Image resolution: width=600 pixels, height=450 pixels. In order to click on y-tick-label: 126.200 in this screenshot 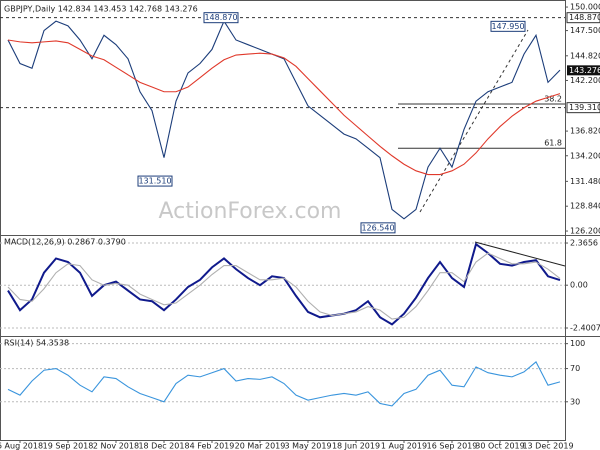, I will do `click(585, 231)`.